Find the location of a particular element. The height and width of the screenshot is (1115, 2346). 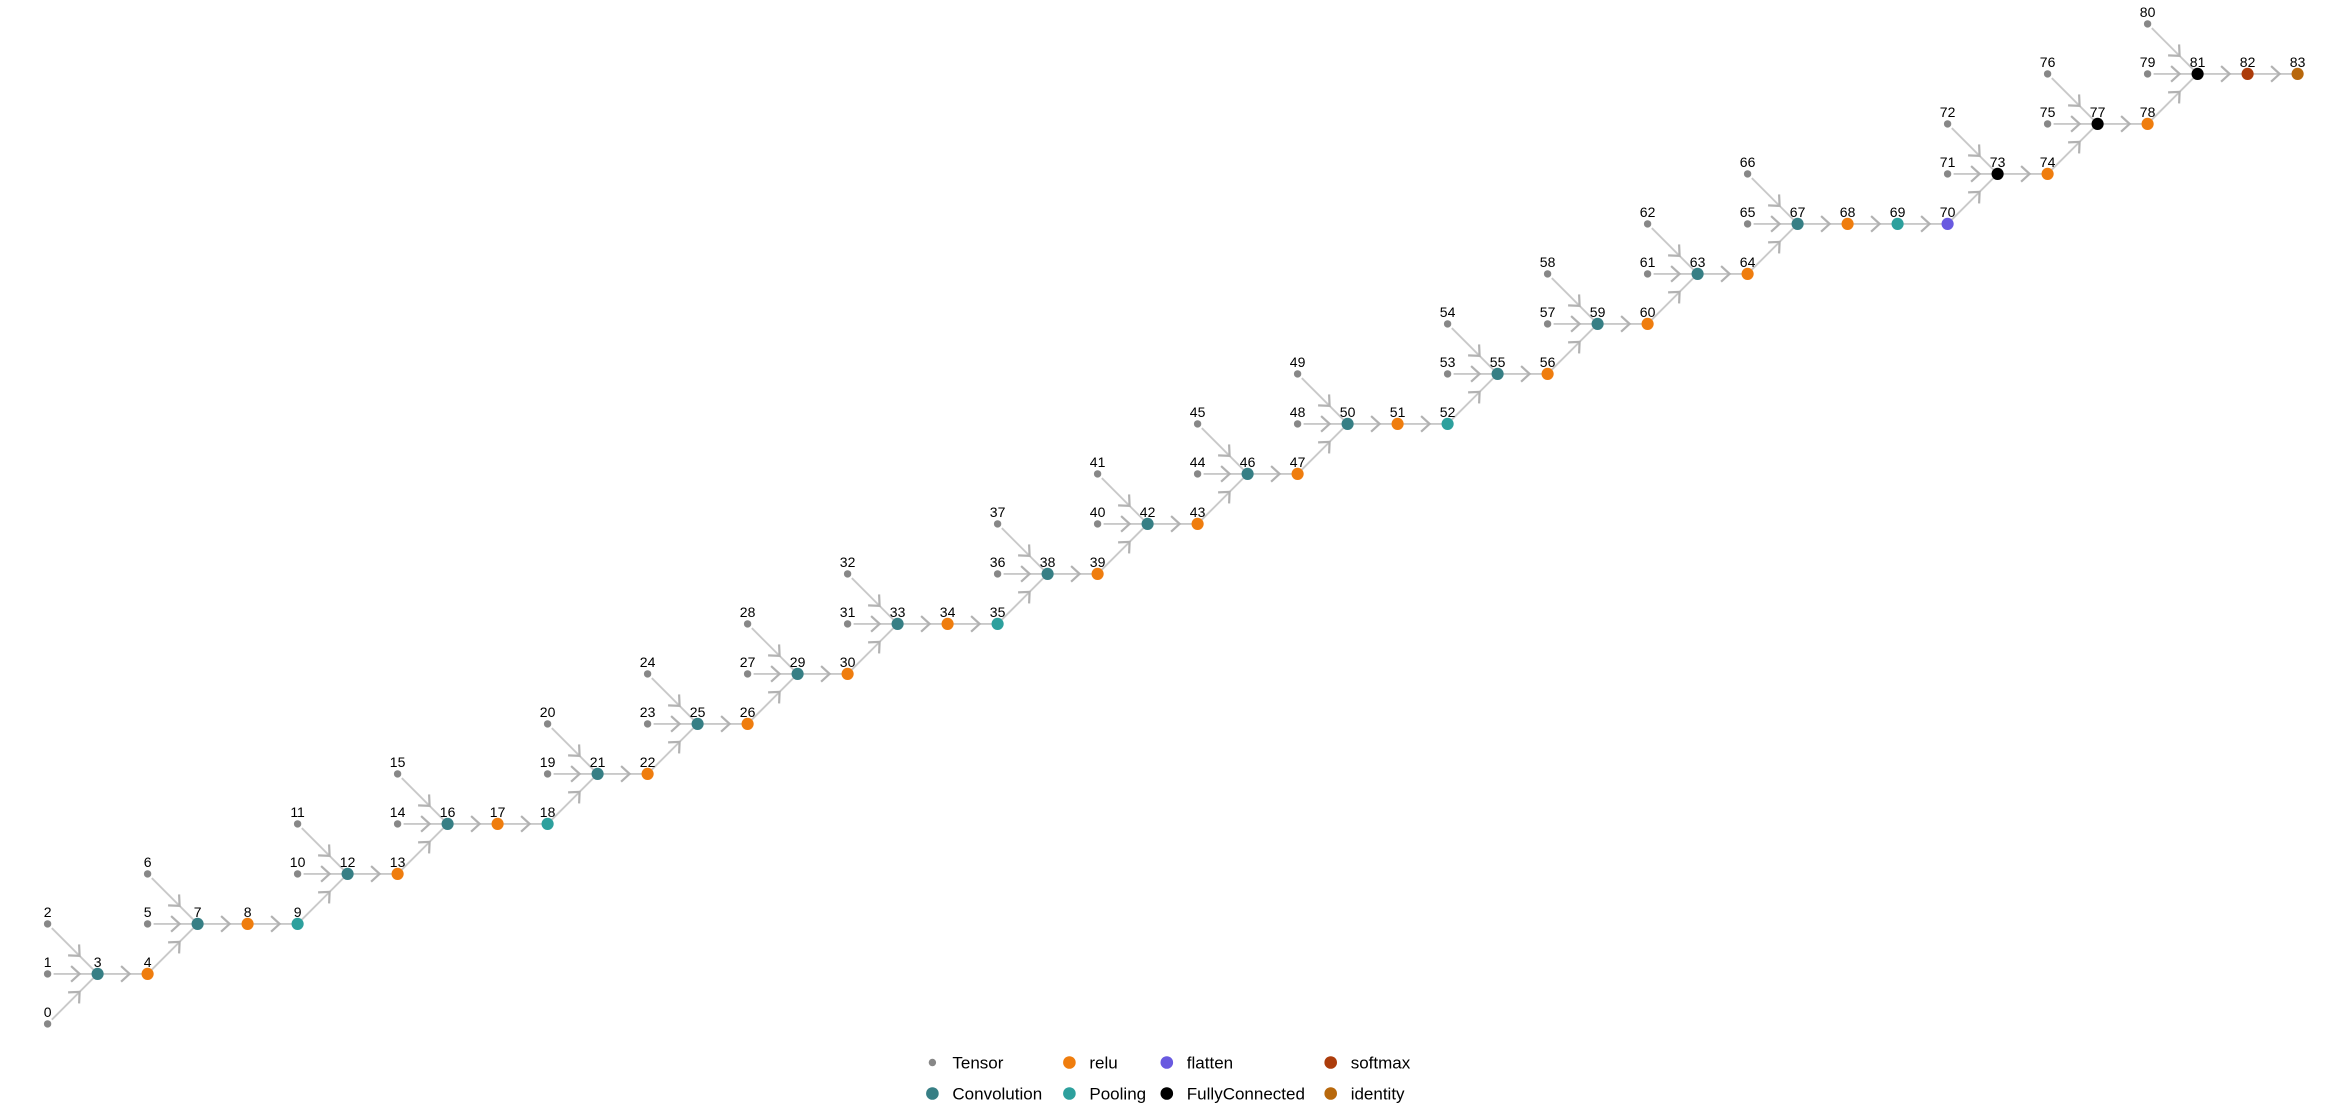

svg-text: 4 is located at coordinates (148, 962).